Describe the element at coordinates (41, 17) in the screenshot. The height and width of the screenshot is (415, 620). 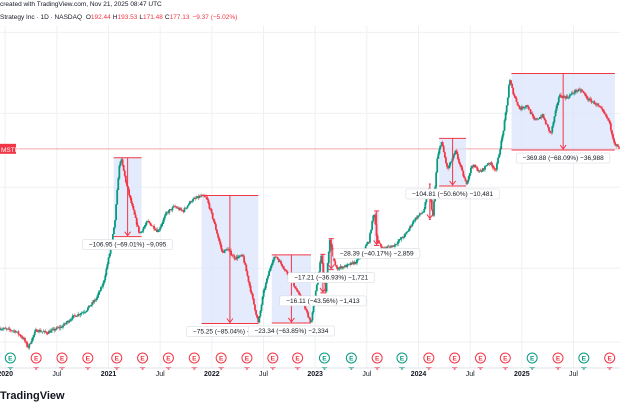
I see `symbol-name: Strategy Inc · 1D · NASDAQ` at that location.